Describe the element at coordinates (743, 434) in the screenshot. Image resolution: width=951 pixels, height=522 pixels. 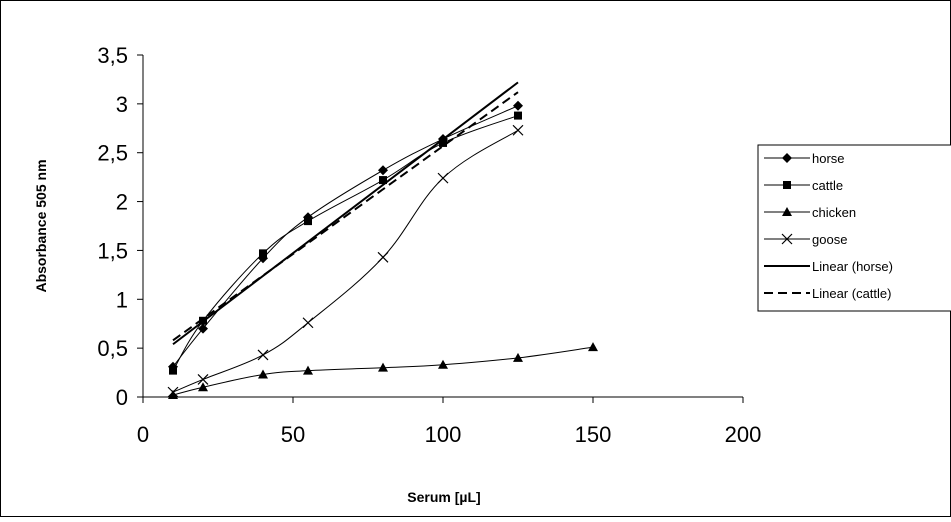
I see `x-tick-label: 200` at that location.